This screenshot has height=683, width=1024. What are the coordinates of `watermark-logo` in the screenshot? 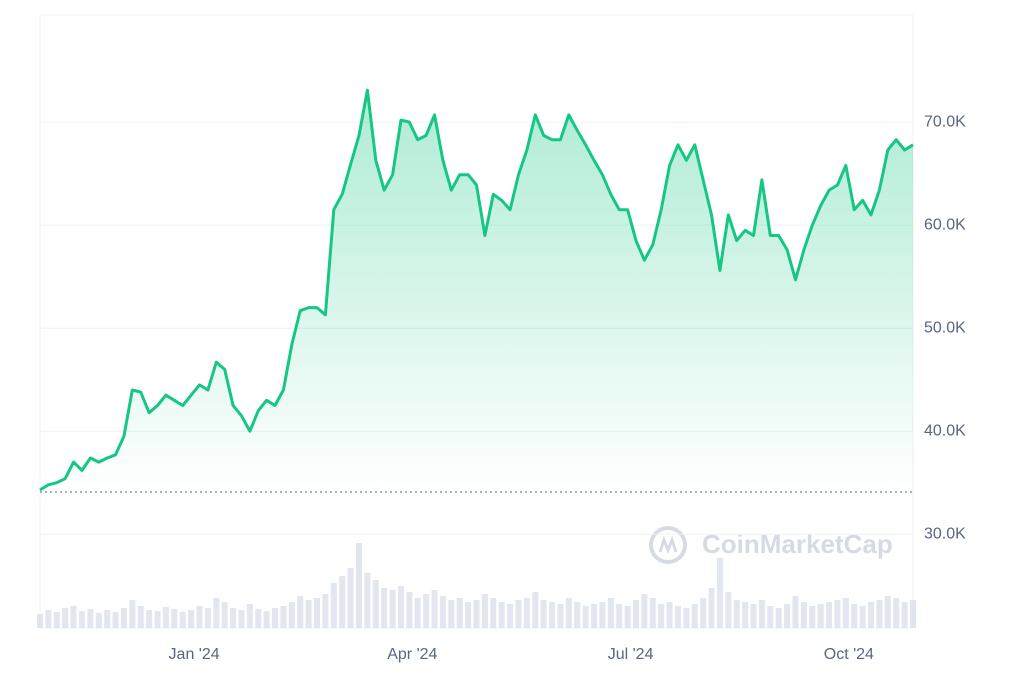 It's located at (668, 545).